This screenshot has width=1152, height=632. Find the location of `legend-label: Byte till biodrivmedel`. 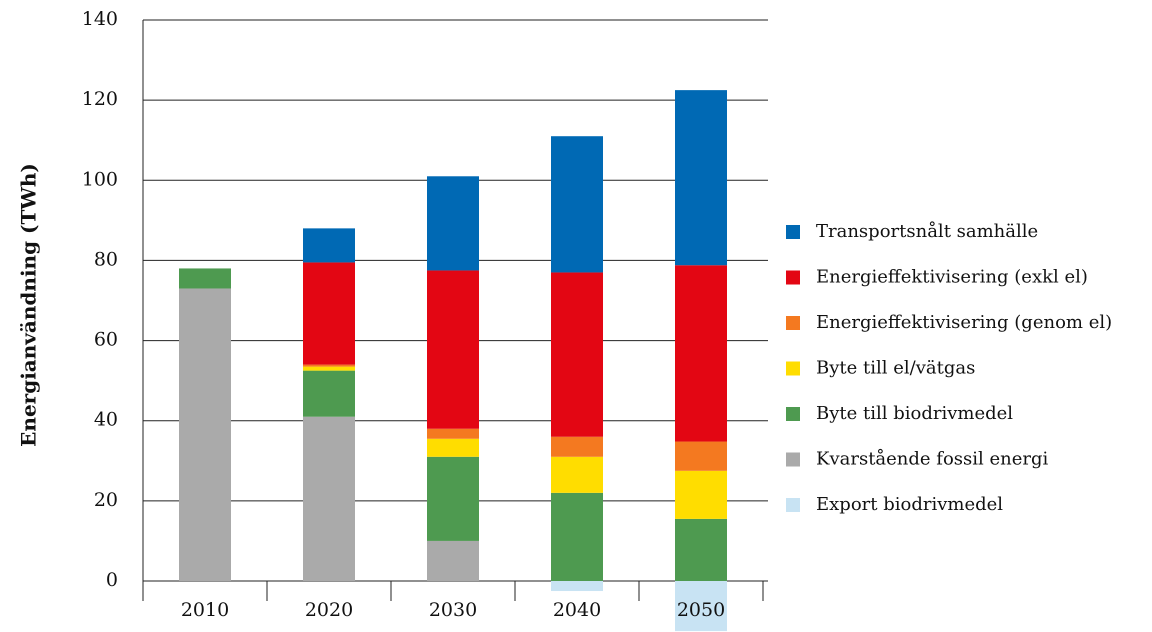

legend-label: Byte till biodrivmedel is located at coordinates (914, 413).